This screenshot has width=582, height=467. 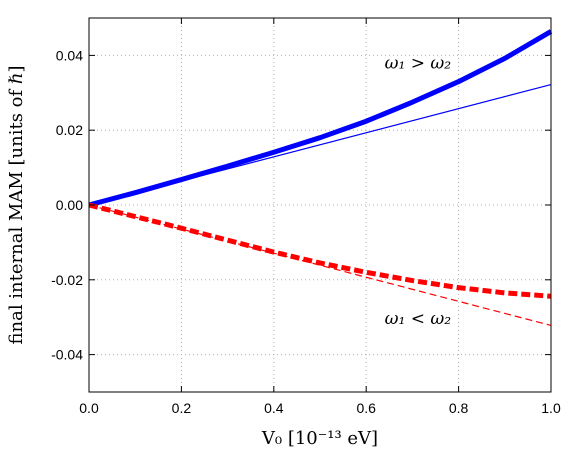 I want to click on y-tick-label: 0.04, so click(x=69, y=55).